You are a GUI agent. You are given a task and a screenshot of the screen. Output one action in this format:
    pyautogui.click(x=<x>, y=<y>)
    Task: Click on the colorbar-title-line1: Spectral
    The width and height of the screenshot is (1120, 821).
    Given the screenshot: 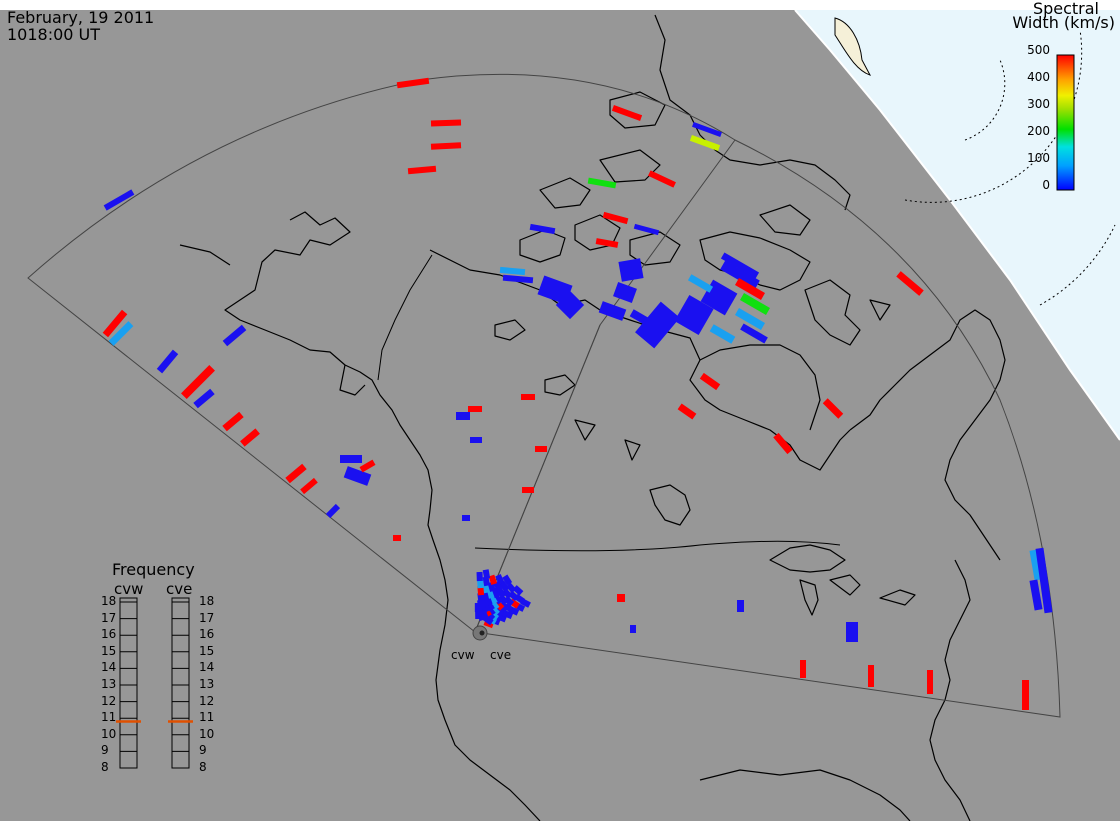 What is the action you would take?
    pyautogui.click(x=1065, y=9)
    